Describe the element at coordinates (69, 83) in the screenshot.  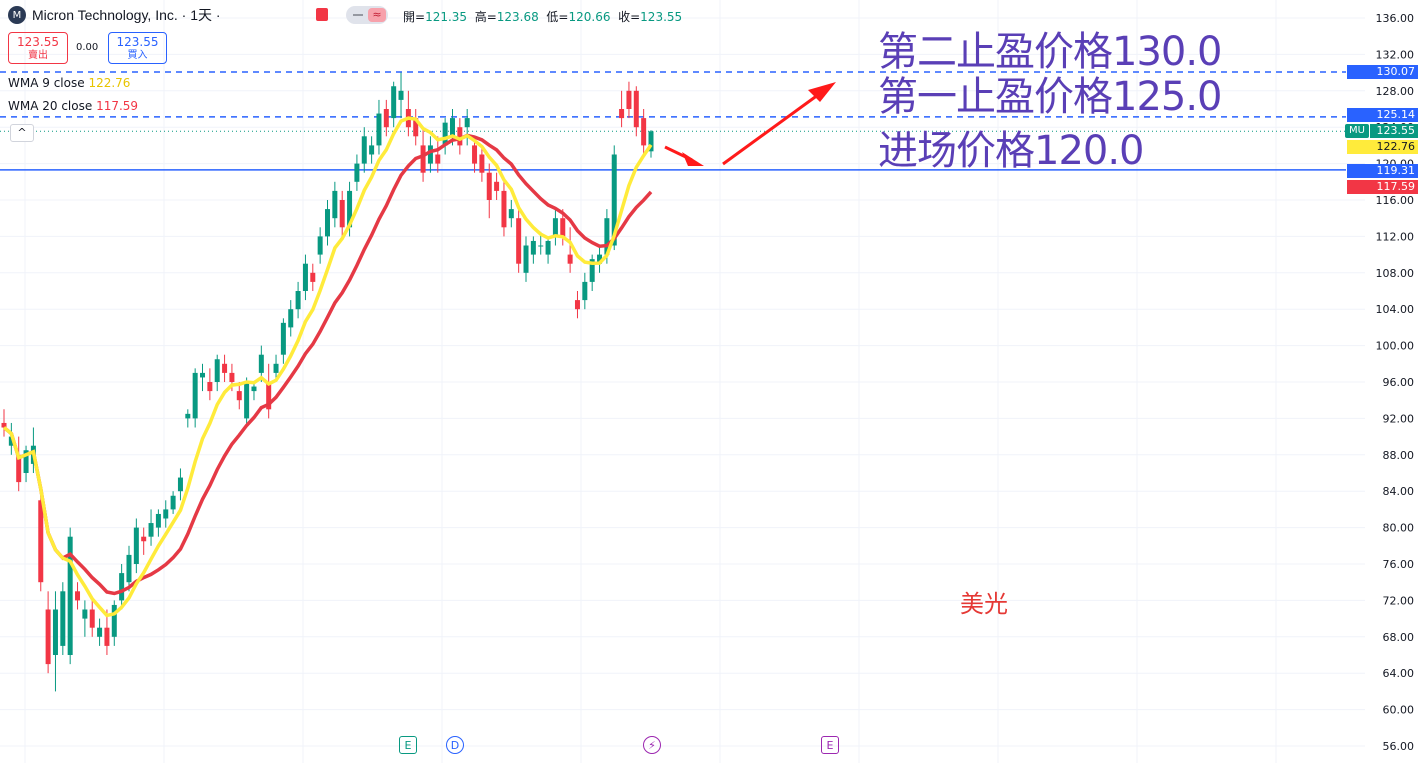
I see `legend-wma9: WMA 9 close 122.76` at that location.